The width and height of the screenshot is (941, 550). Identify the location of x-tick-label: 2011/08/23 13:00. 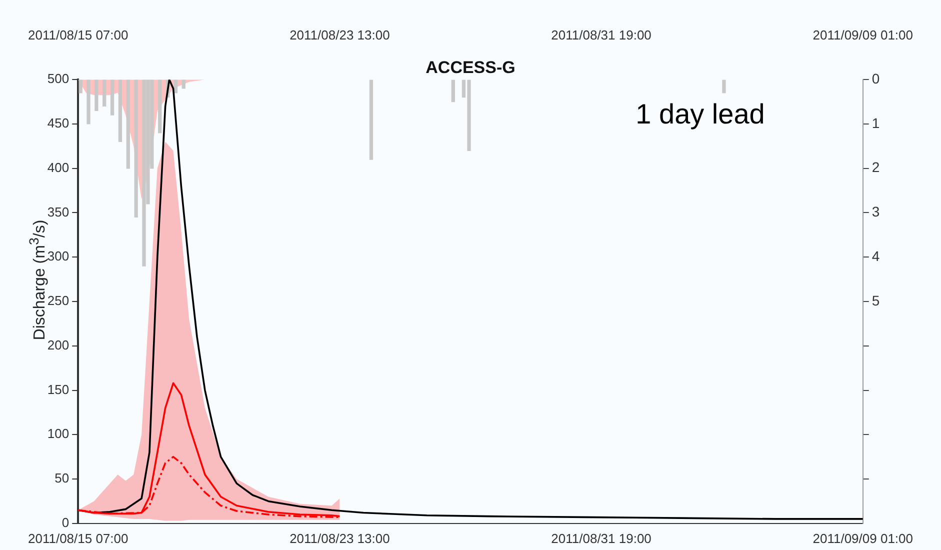
(340, 34).